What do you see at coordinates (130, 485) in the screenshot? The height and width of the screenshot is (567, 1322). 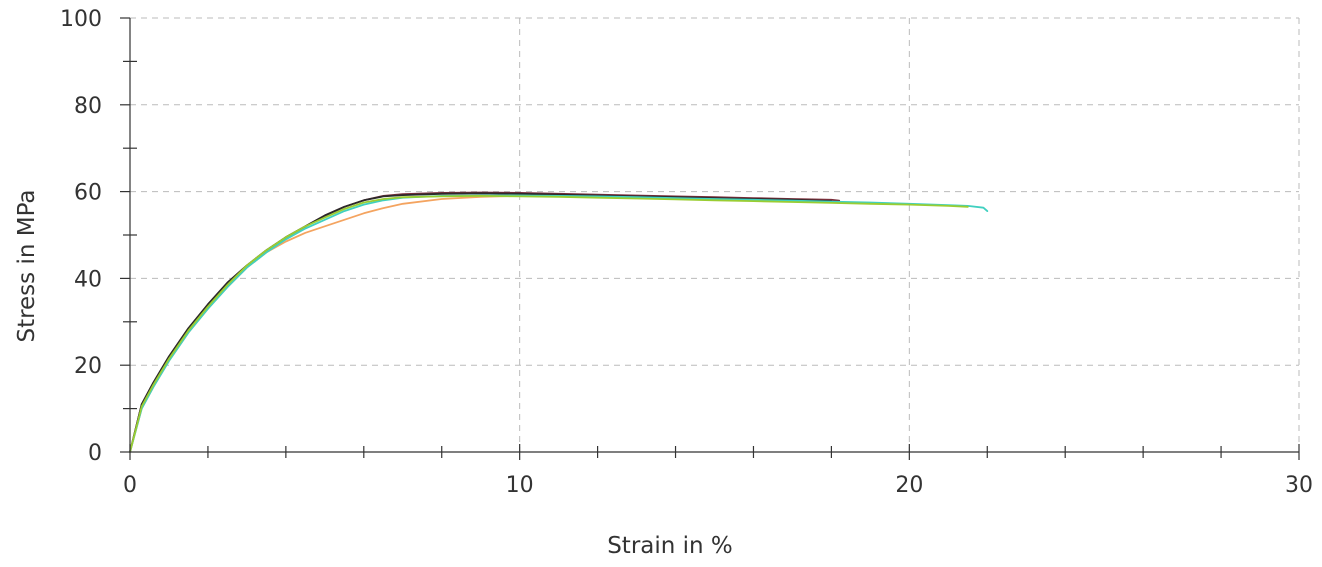 I see `x-tick-label-0: 0` at bounding box center [130, 485].